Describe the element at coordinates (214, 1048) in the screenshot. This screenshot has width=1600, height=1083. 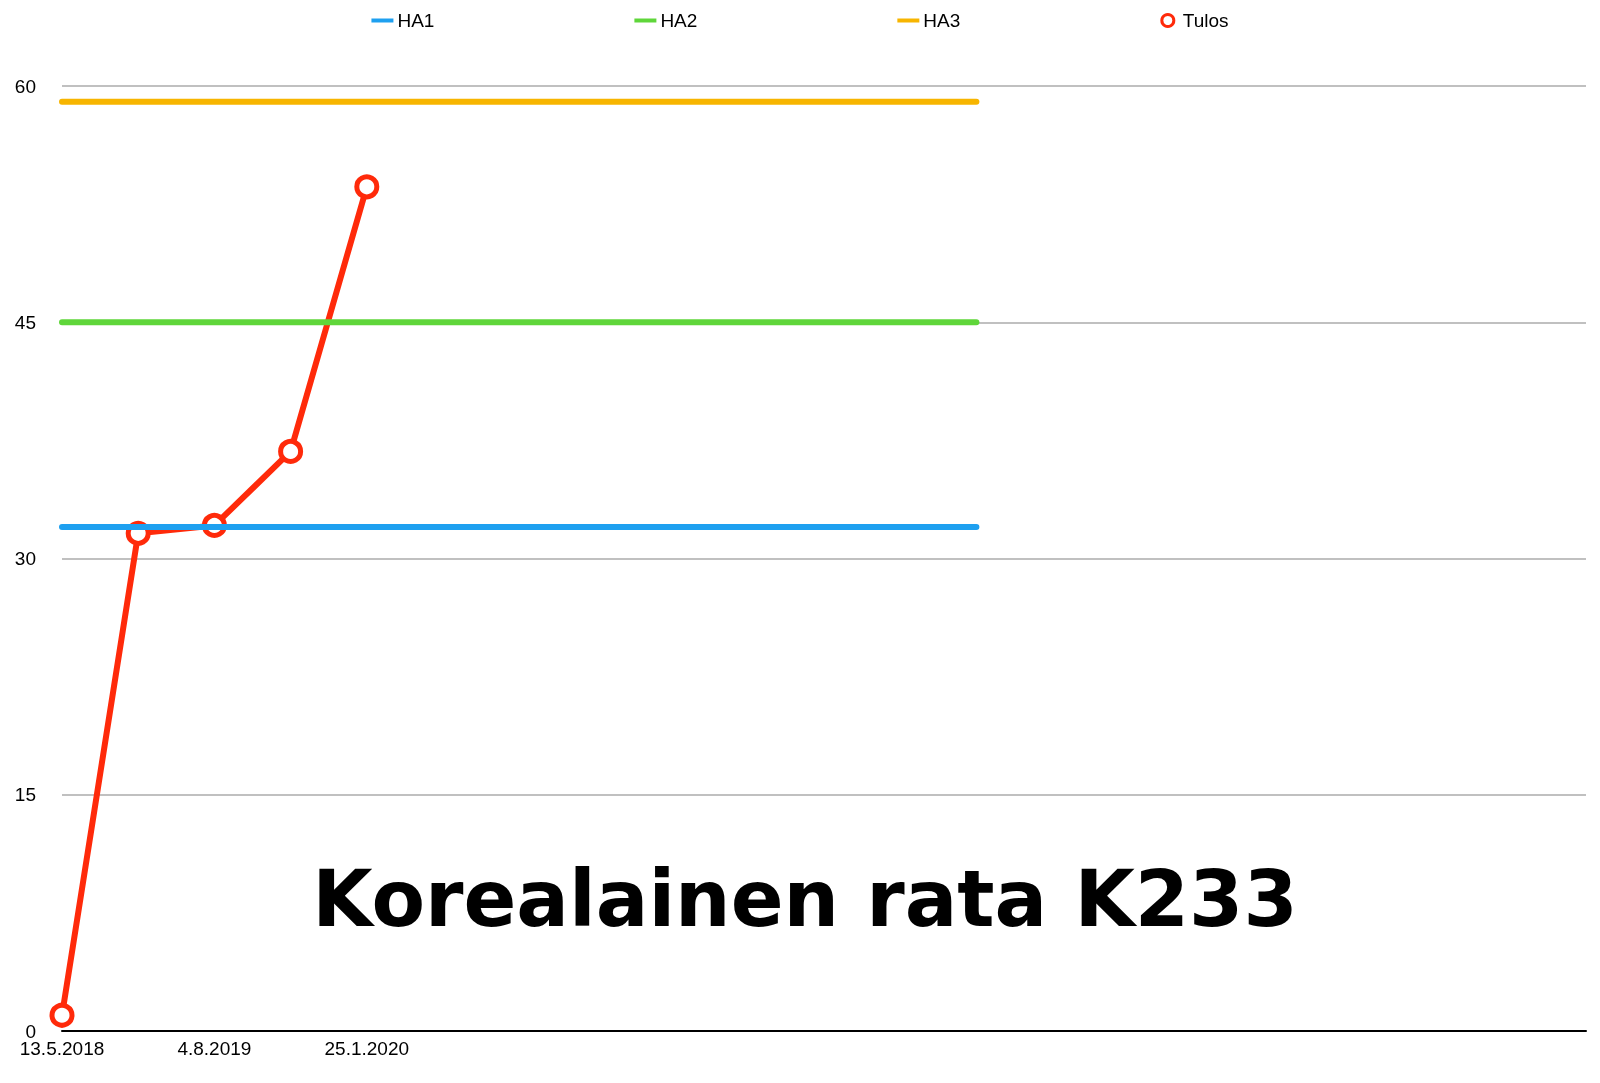
I see `x-tick-label: 4.8.2019` at that location.